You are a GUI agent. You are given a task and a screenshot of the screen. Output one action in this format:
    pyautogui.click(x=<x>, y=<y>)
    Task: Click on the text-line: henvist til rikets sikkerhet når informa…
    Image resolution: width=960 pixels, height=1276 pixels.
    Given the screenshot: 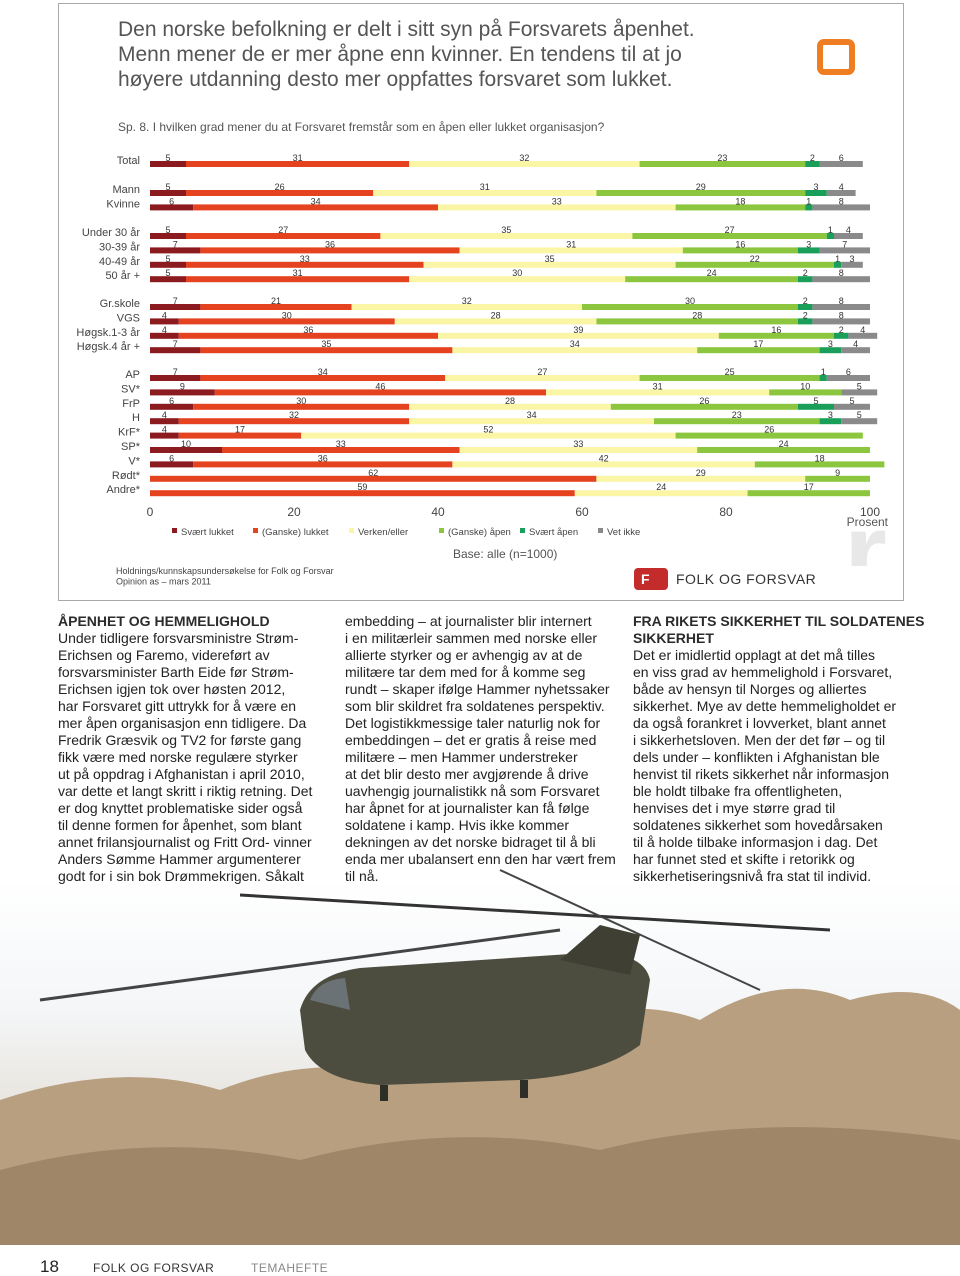 What is the action you would take?
    pyautogui.click(x=761, y=774)
    